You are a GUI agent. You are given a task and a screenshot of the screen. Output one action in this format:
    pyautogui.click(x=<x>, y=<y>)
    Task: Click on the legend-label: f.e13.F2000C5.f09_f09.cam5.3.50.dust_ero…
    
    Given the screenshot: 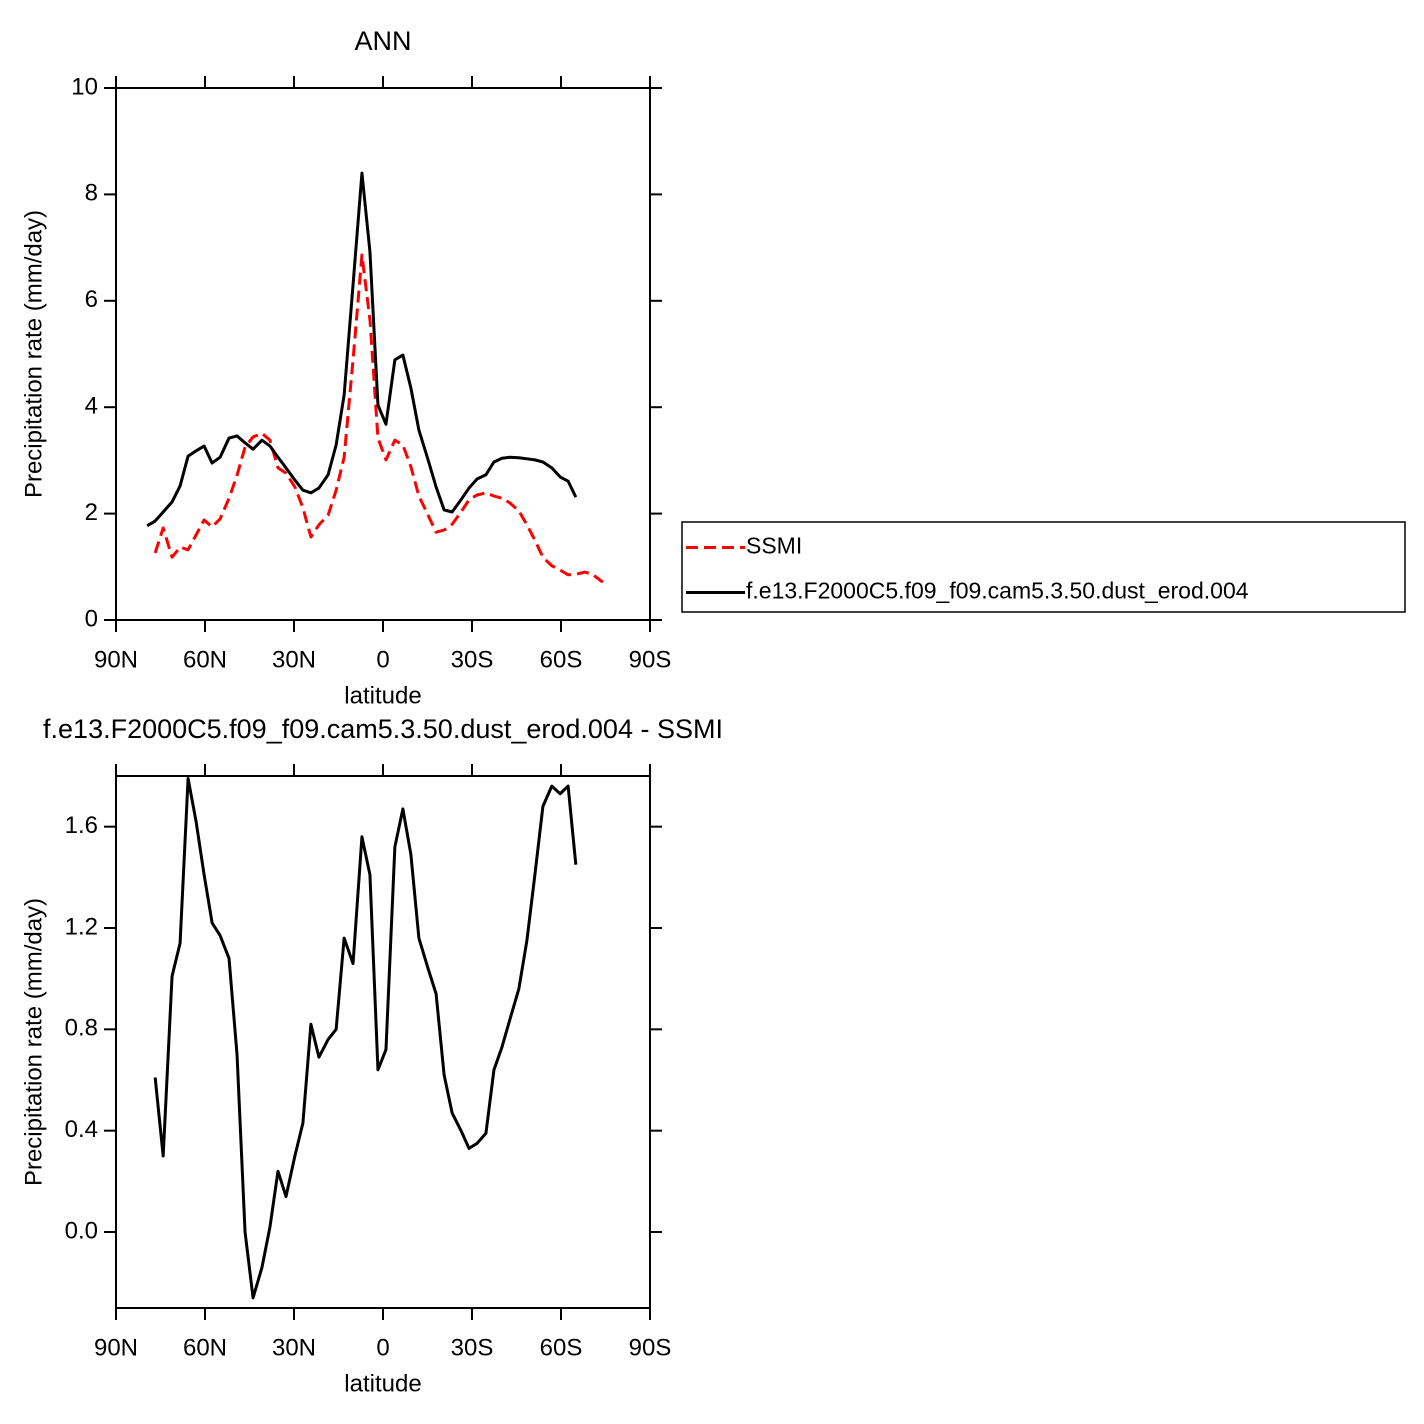 What is the action you would take?
    pyautogui.click(x=997, y=591)
    